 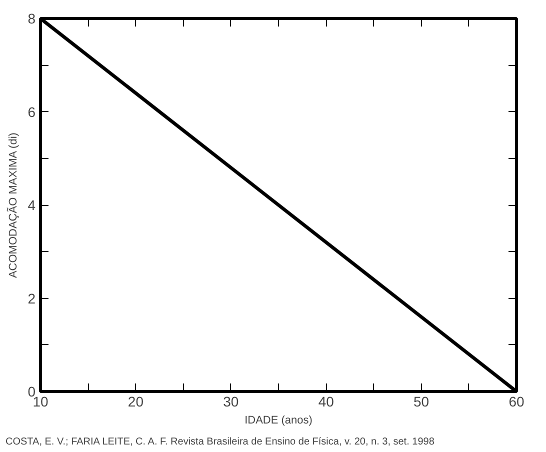 What do you see at coordinates (32, 112) in the screenshot?
I see `y-tick-label: 6` at bounding box center [32, 112].